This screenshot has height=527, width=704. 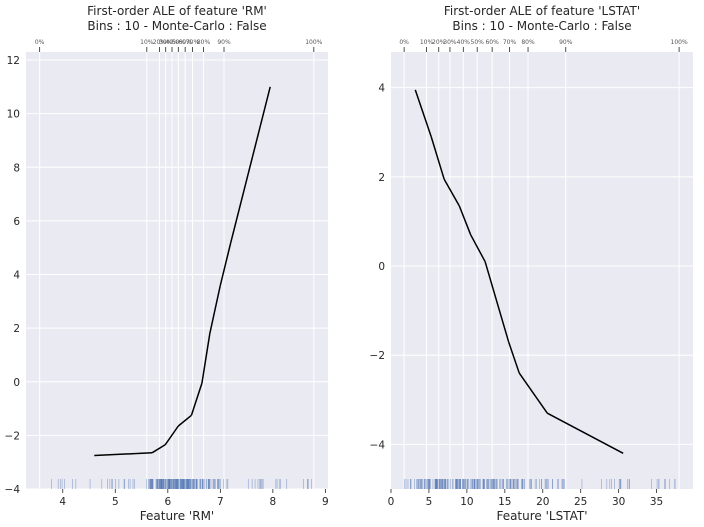 What do you see at coordinates (466, 502) in the screenshot?
I see `x-tick-label: 10` at bounding box center [466, 502].